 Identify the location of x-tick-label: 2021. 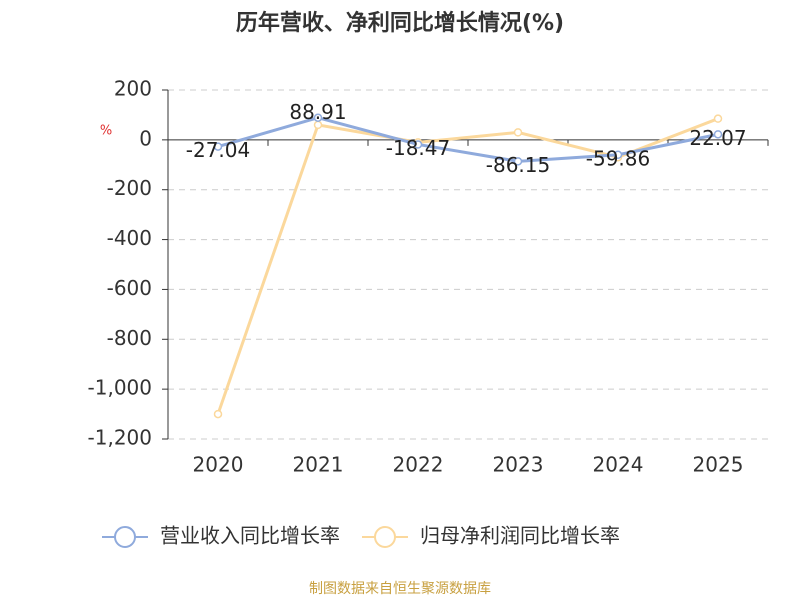
(318, 465).